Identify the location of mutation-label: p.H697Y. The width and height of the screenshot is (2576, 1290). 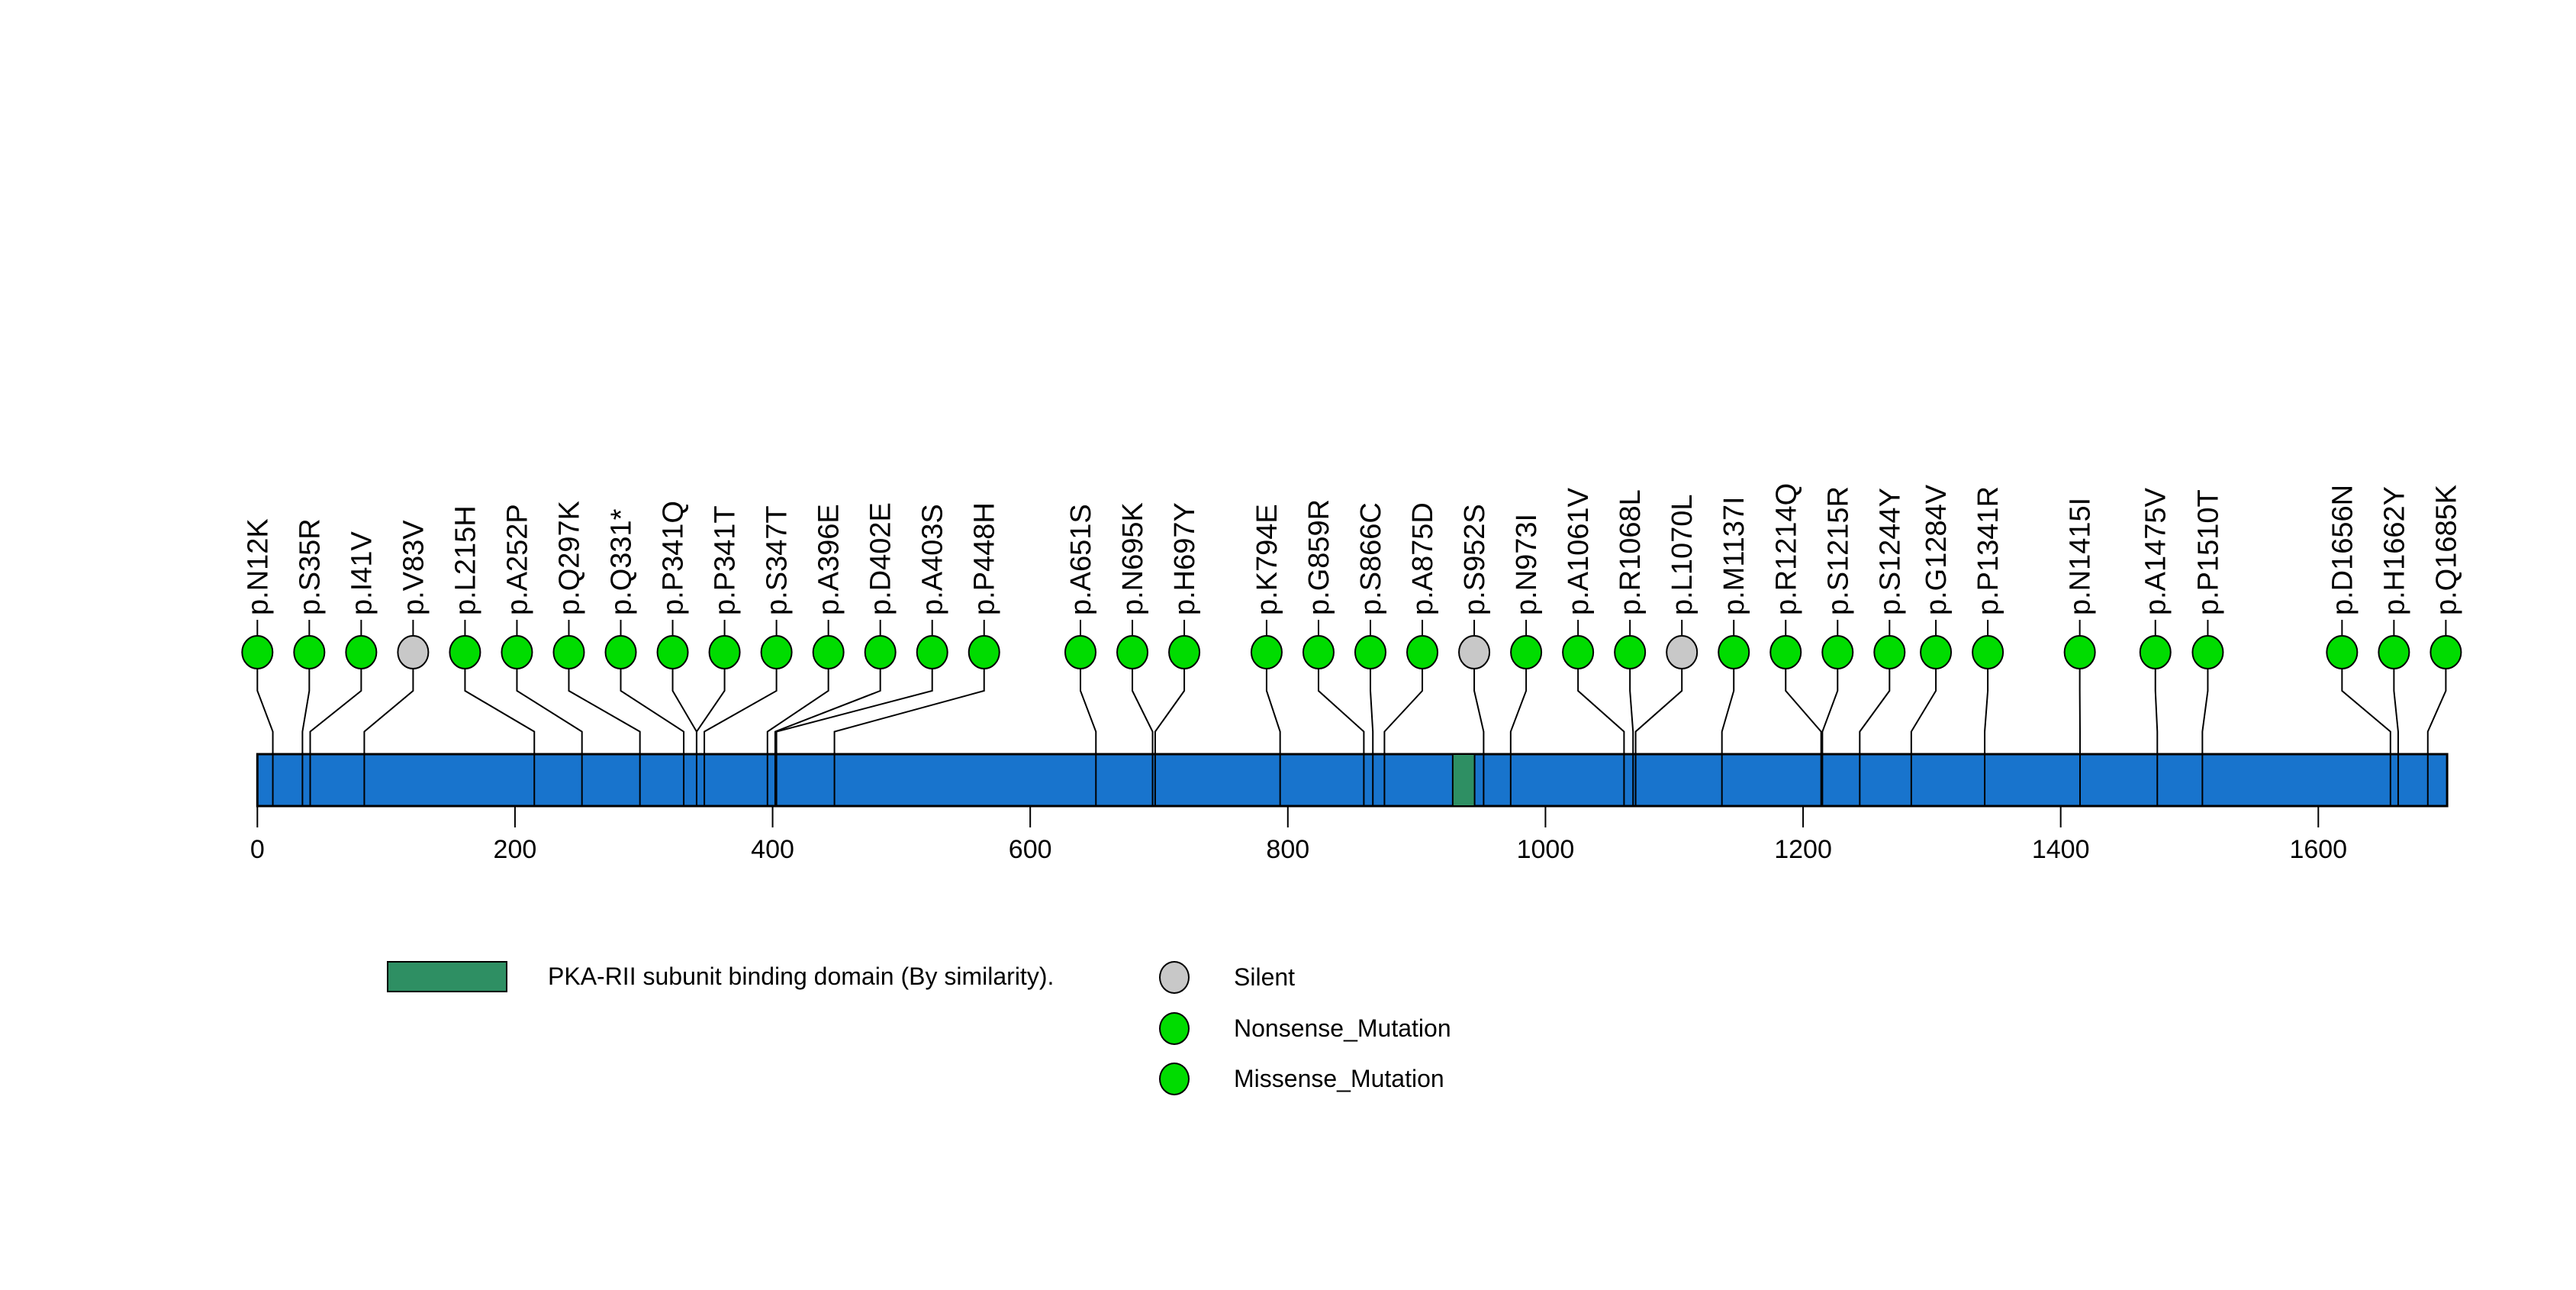
(1185, 559).